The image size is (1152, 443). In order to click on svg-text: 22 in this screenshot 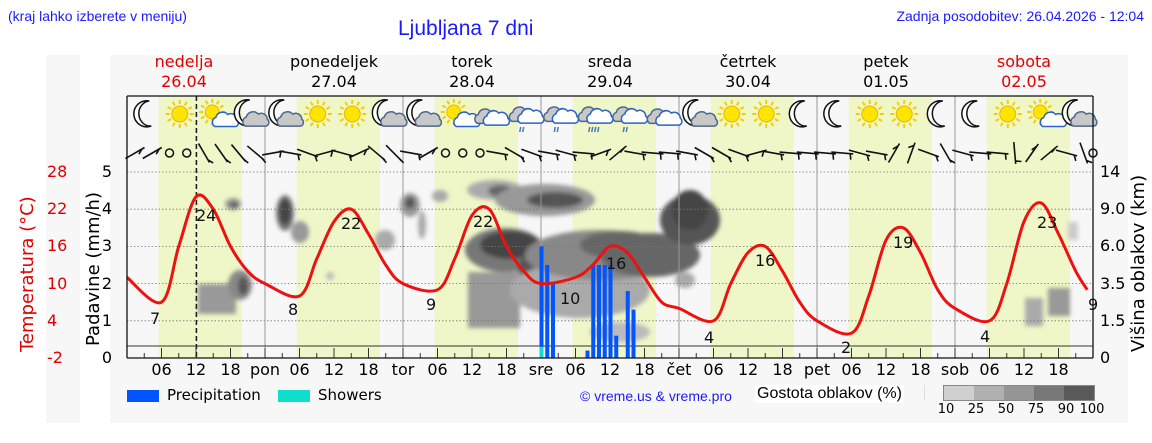, I will do `click(483, 221)`.